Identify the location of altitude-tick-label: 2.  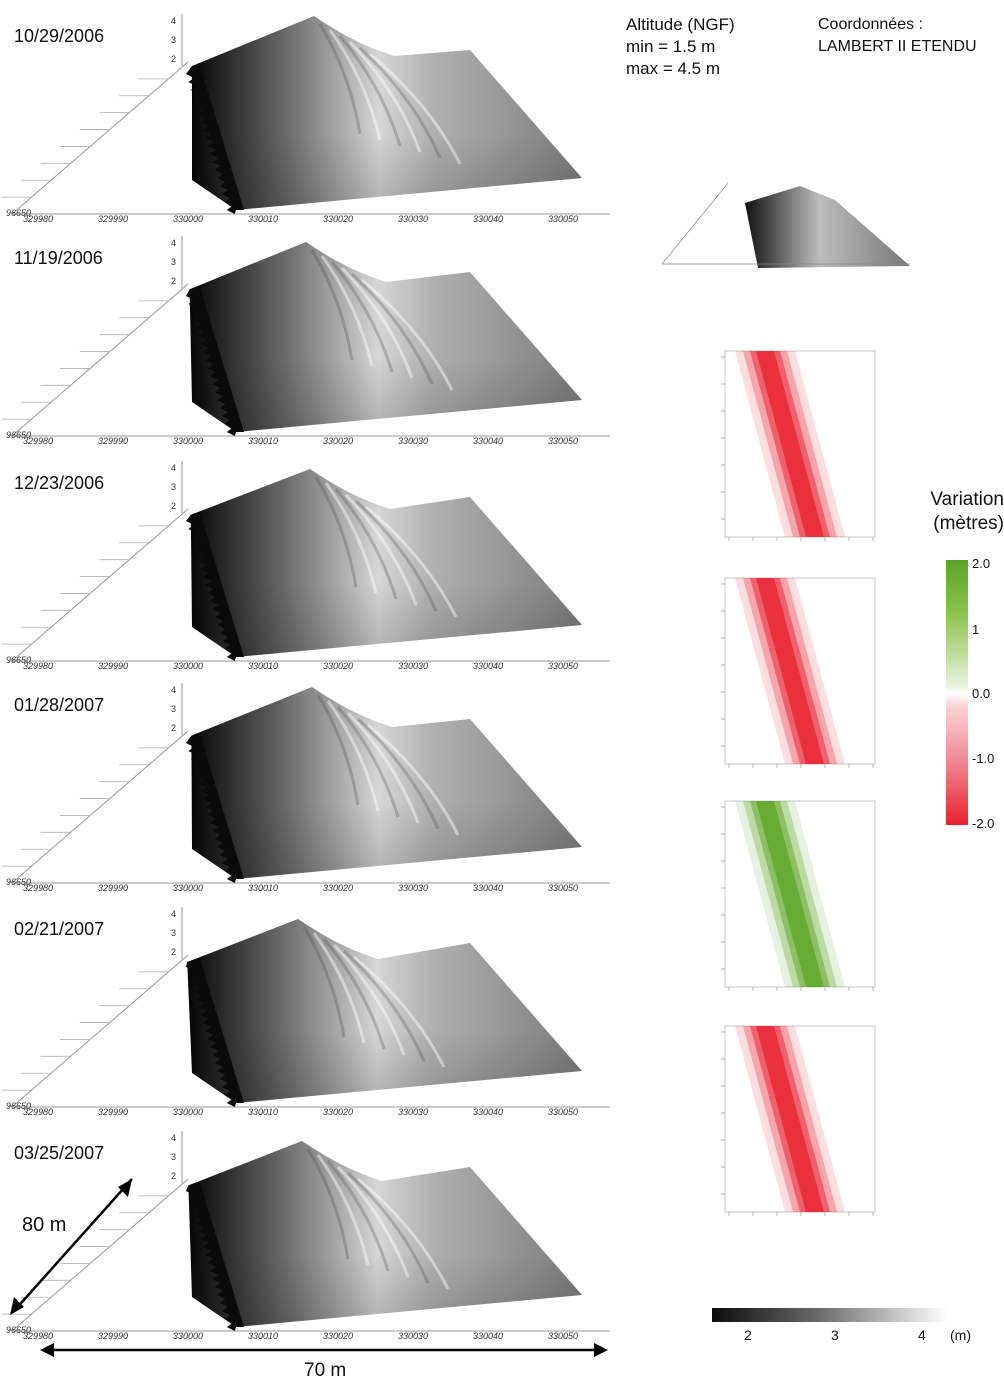
(748, 1335).